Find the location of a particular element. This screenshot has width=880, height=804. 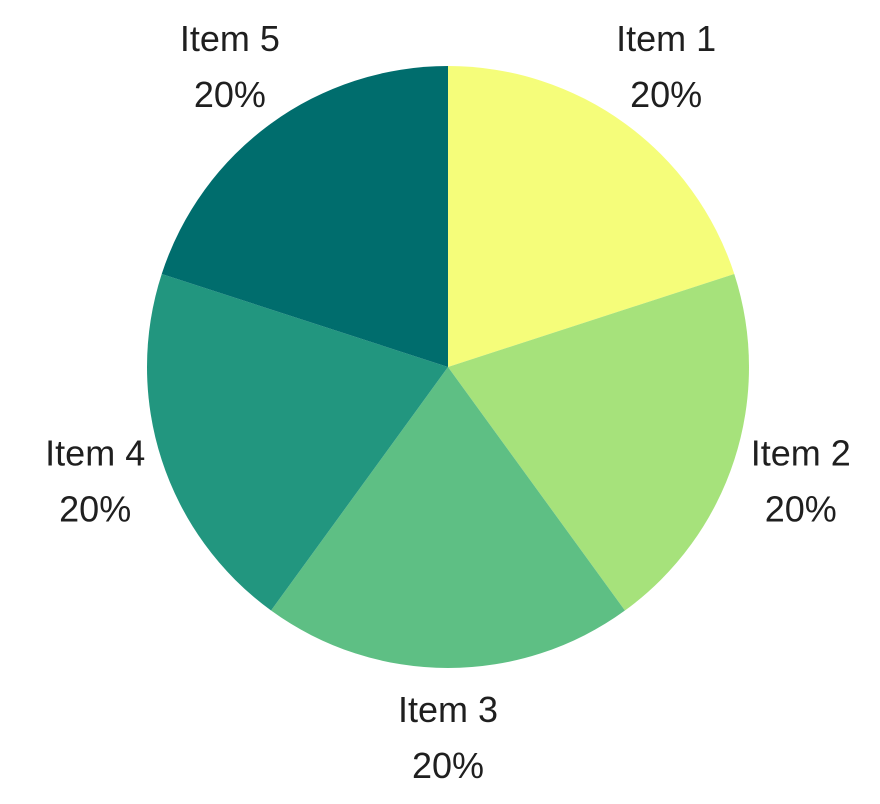

slice-name-label: Item 5 is located at coordinates (230, 38).